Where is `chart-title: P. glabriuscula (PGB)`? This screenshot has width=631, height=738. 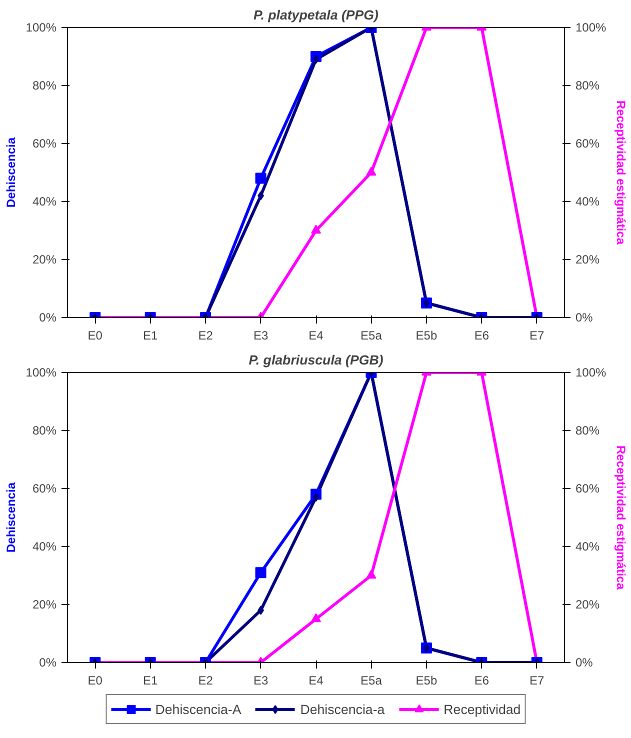 chart-title: P. glabriuscula (PGB) is located at coordinates (316, 360).